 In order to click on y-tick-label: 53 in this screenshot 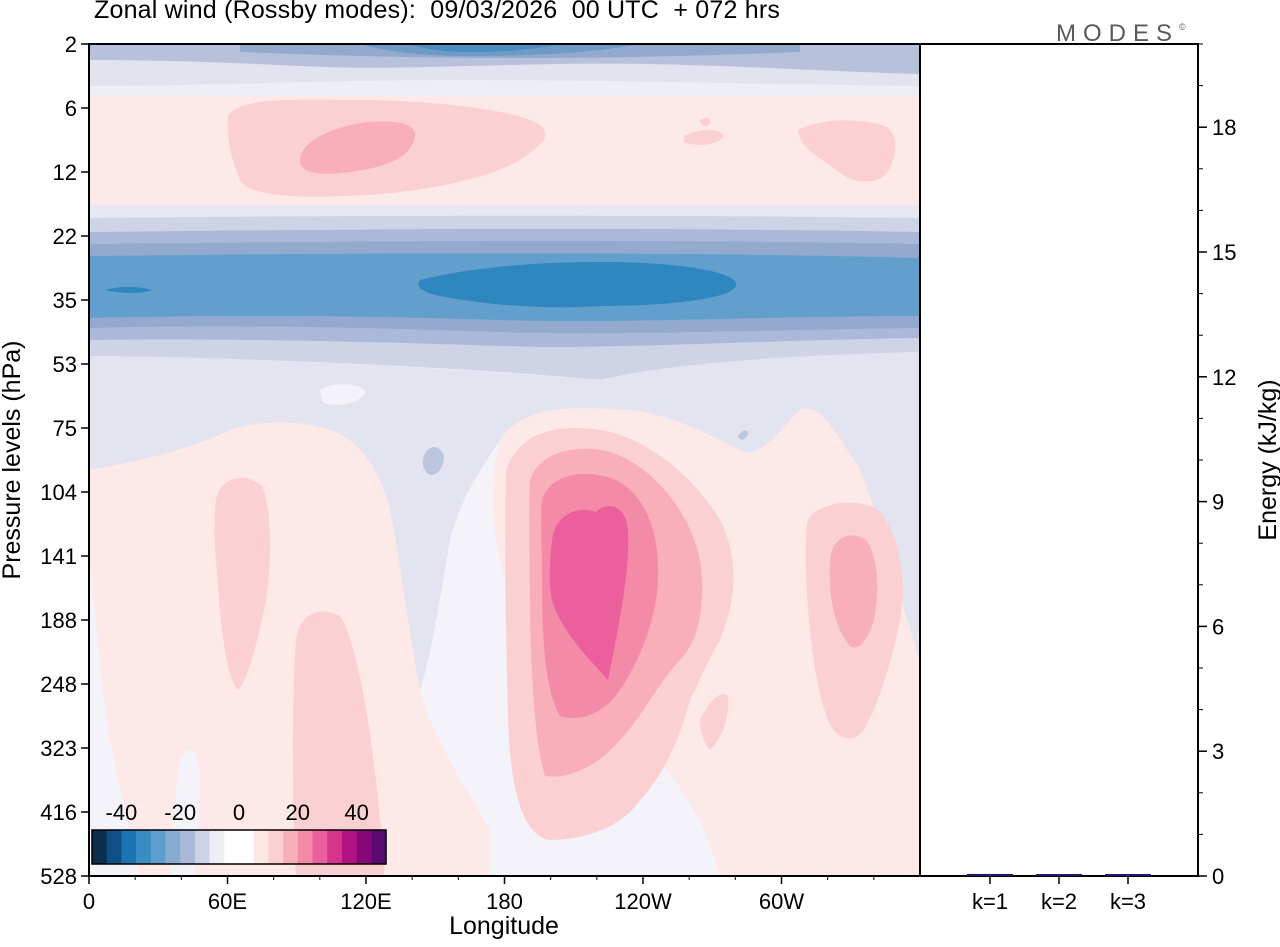, I will do `click(65, 364)`.